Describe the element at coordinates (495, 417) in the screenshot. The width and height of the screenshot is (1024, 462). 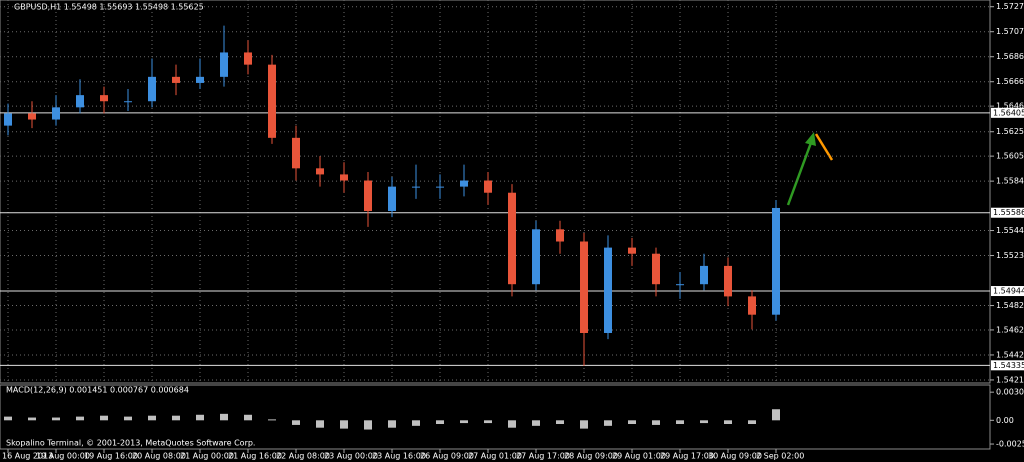
I see `macd-frame` at that location.